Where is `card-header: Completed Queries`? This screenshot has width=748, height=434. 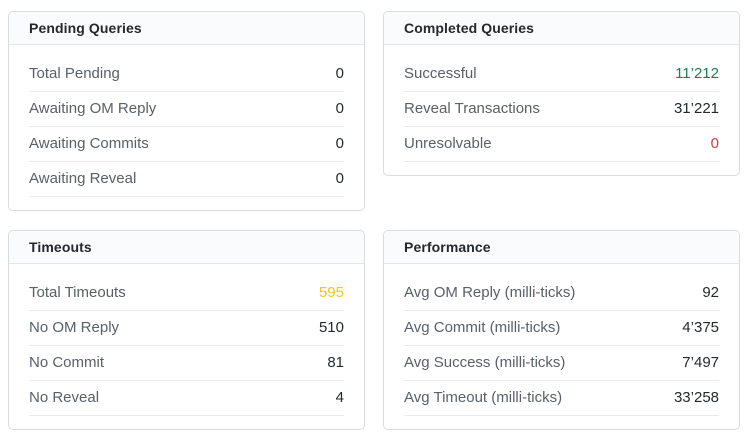
card-header: Completed Queries is located at coordinates (561, 28).